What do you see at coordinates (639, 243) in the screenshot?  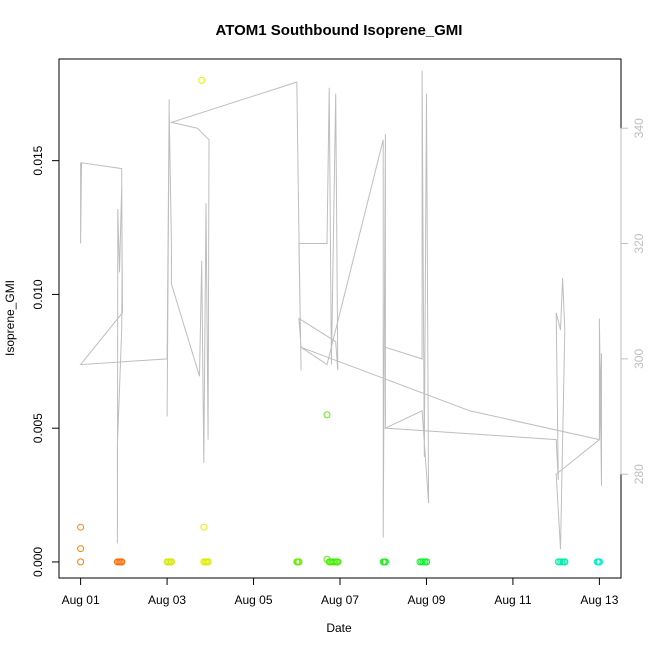 I see `y2-tick-label: 320` at bounding box center [639, 243].